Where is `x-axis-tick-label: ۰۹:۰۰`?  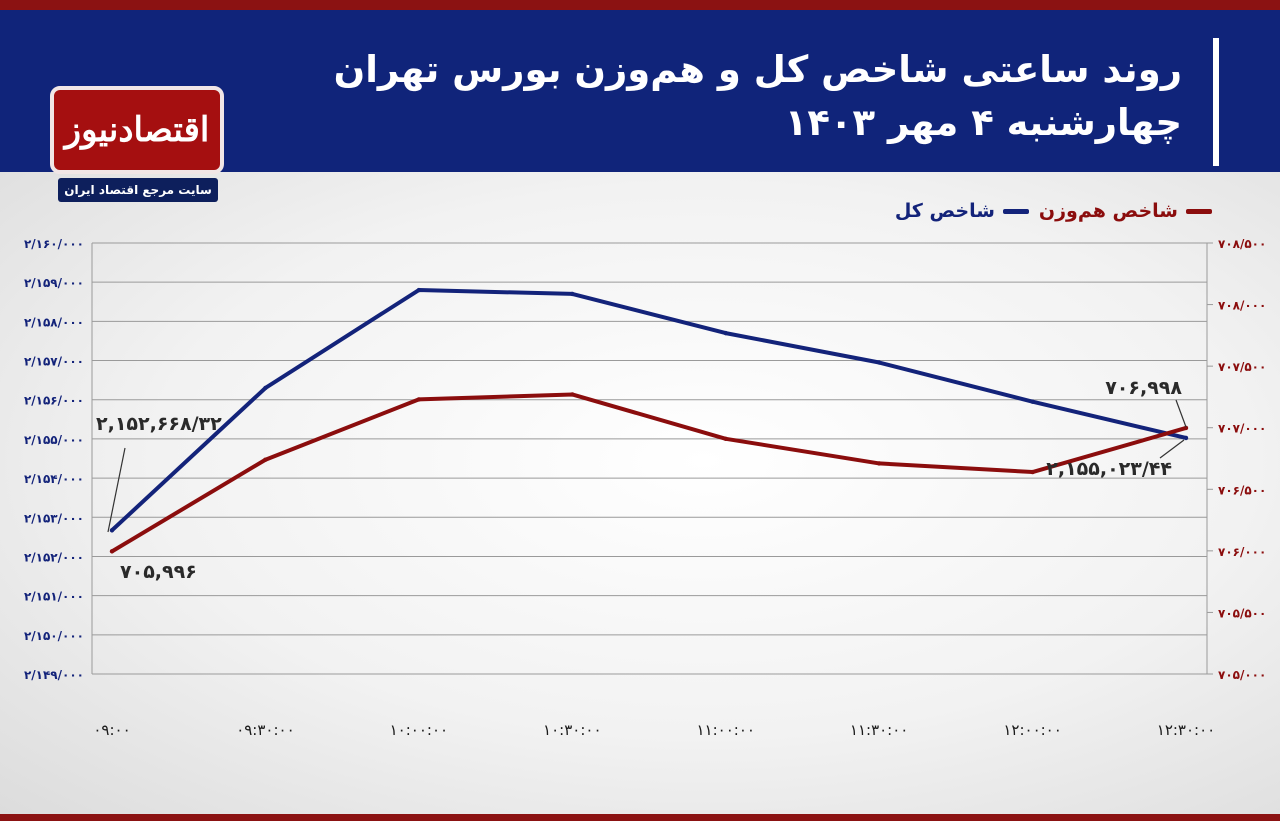 x-axis-tick-label: ۰۹:۰۰ is located at coordinates (111, 730).